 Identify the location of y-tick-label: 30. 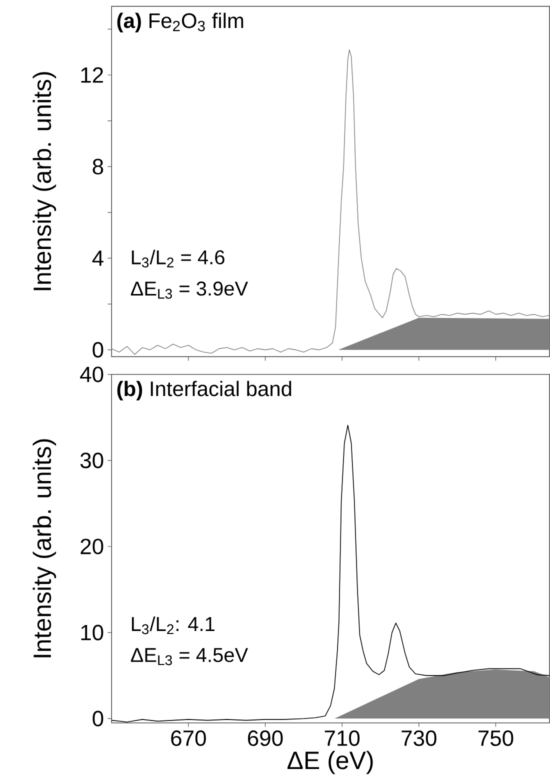
(92, 460).